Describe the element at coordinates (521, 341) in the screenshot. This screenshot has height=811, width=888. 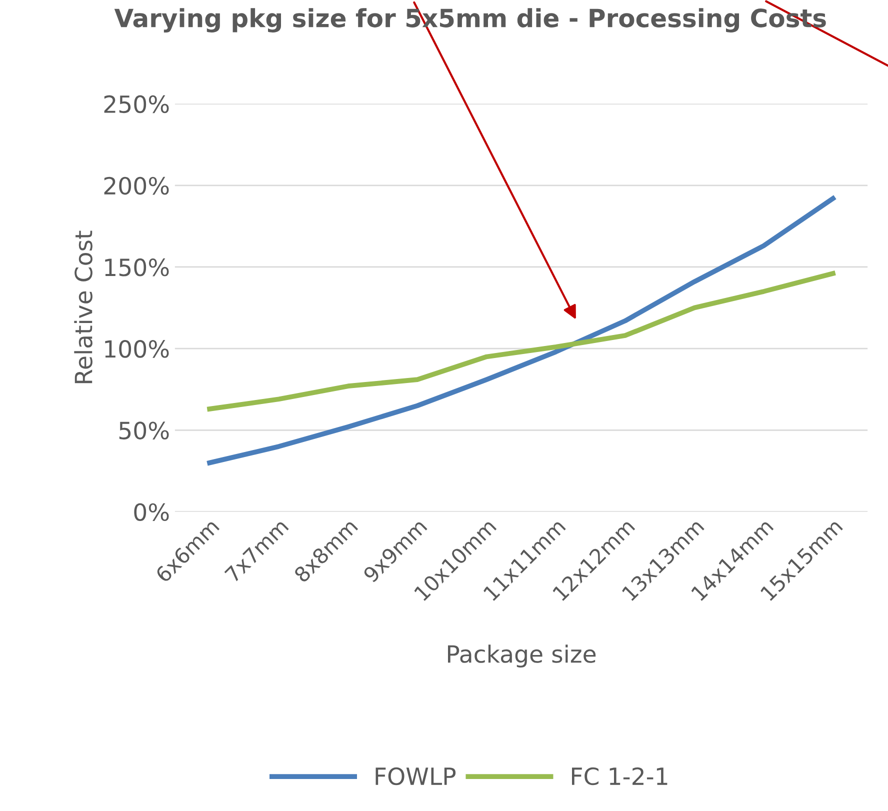
I see `line-series` at that location.